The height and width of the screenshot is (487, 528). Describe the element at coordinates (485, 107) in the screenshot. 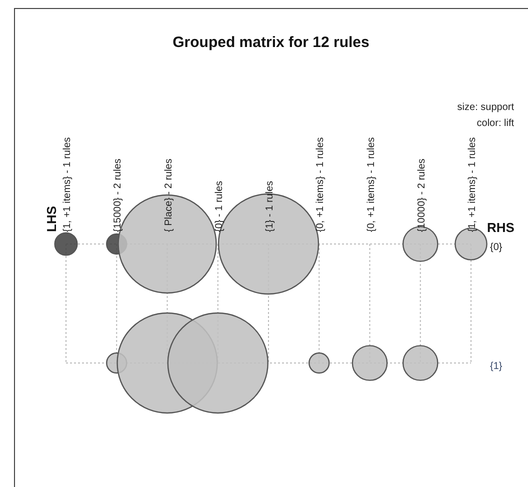

I see `text: size: support` at that location.